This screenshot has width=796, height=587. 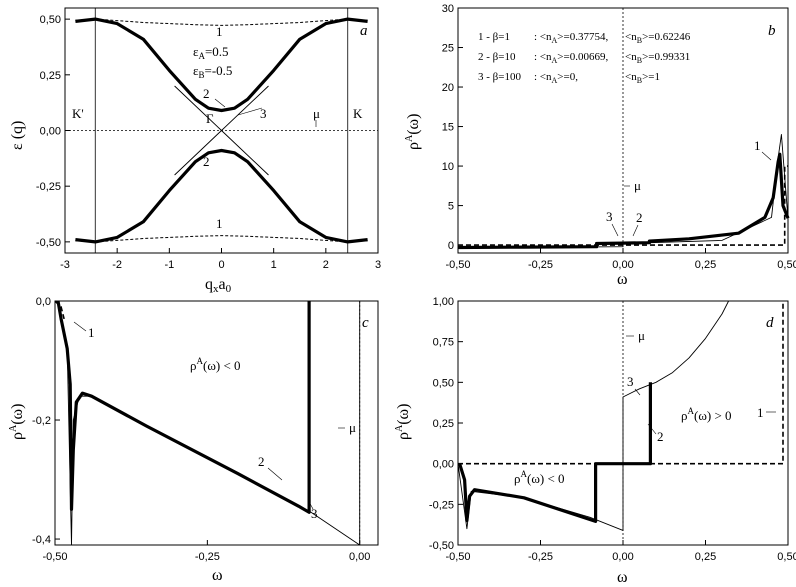 What do you see at coordinates (210, 118) in the screenshot?
I see `gamma-label: Γ` at bounding box center [210, 118].